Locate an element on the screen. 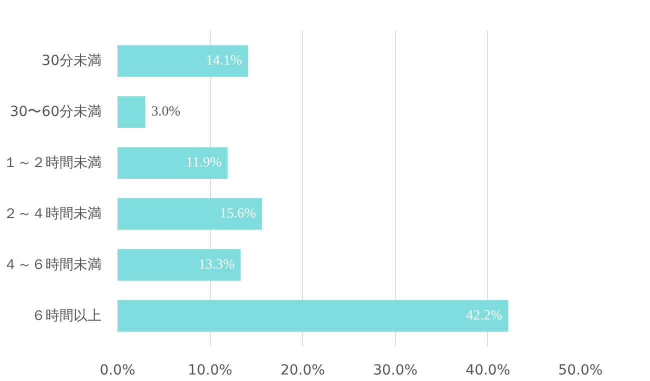 The height and width of the screenshot is (381, 650). data-label: 3.0% is located at coordinates (166, 112).